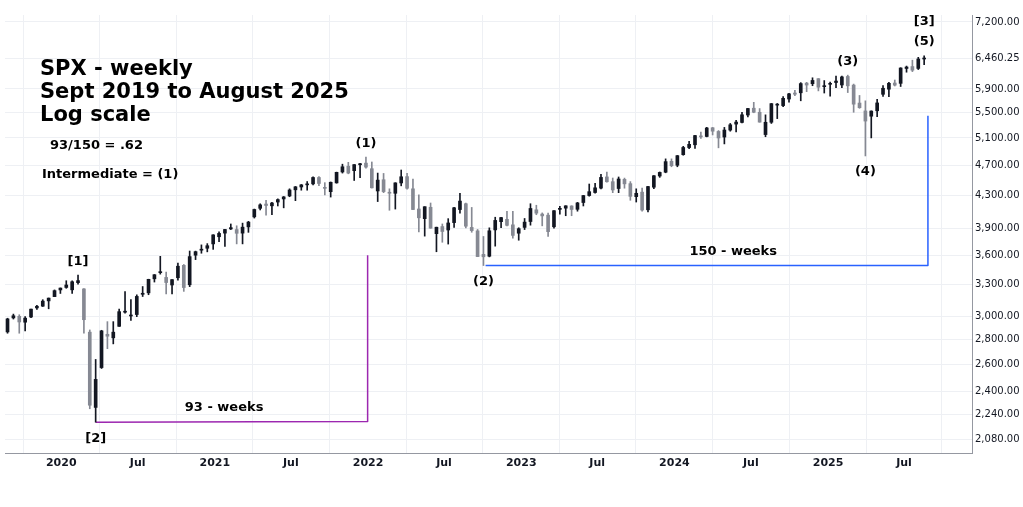  Describe the element at coordinates (61, 463) in the screenshot. I see `x-tick-label: 2020` at that location.